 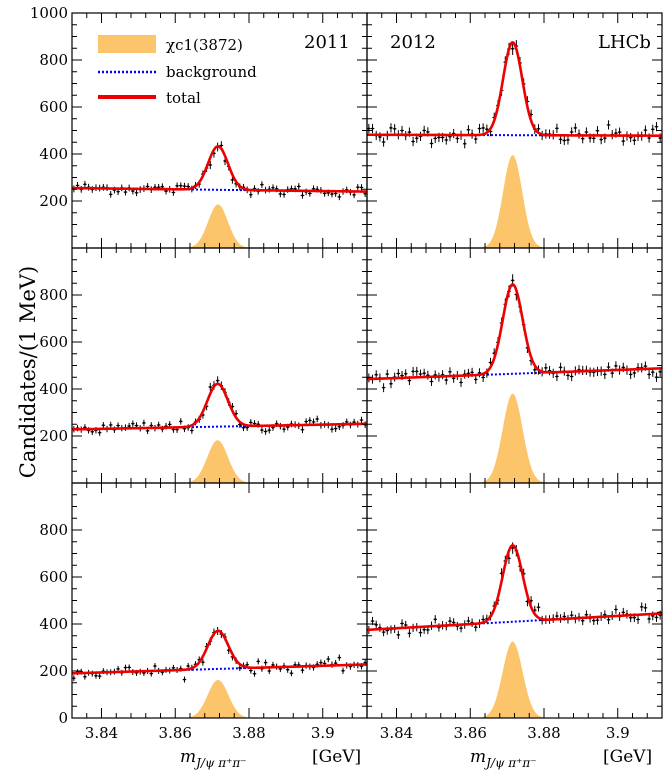 What do you see at coordinates (175, 733) in the screenshot?
I see `x-tick-label: 3.86` at bounding box center [175, 733].